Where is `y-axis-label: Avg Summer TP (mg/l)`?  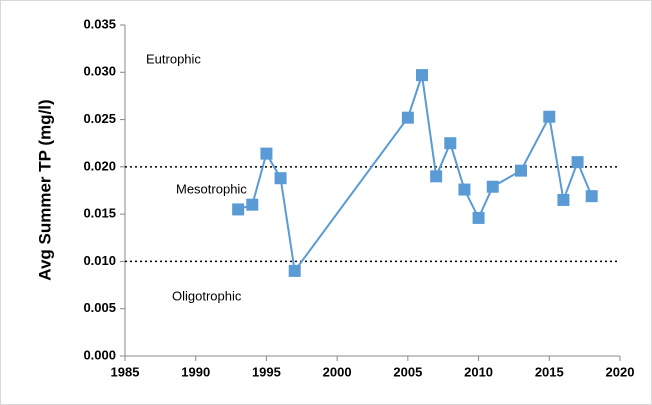 y-axis-label: Avg Summer TP (mg/l) is located at coordinates (44, 189).